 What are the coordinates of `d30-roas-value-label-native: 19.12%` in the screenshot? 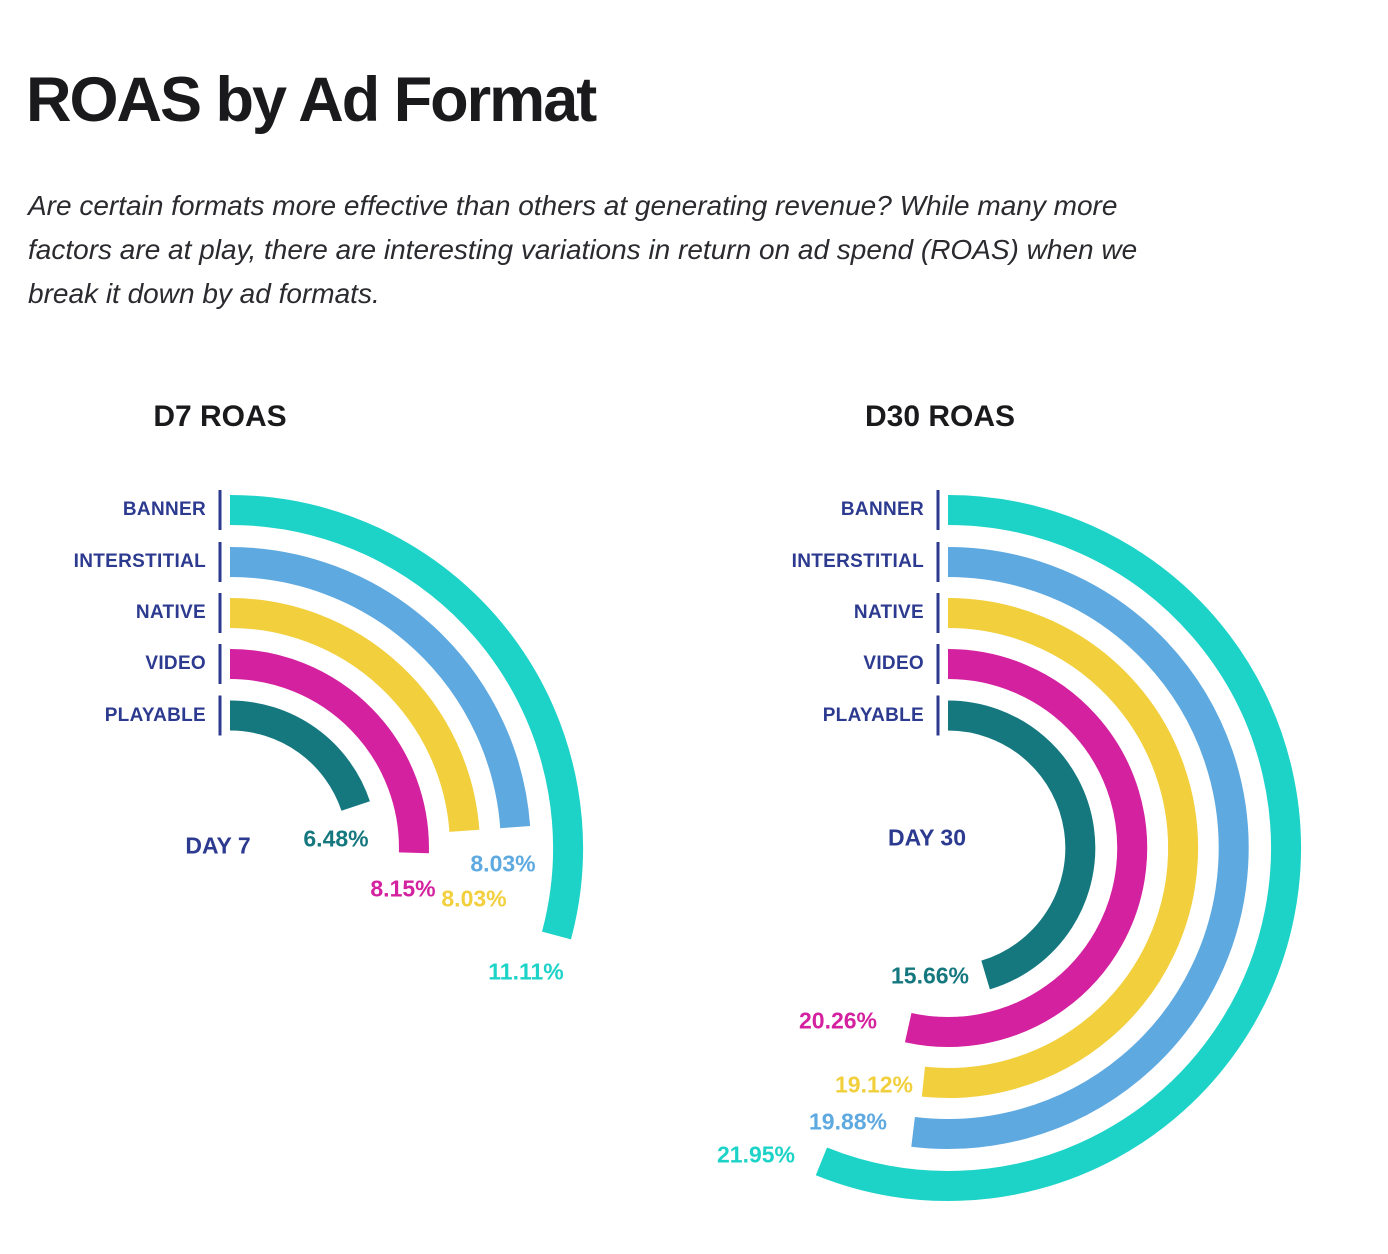 It's located at (874, 1084).